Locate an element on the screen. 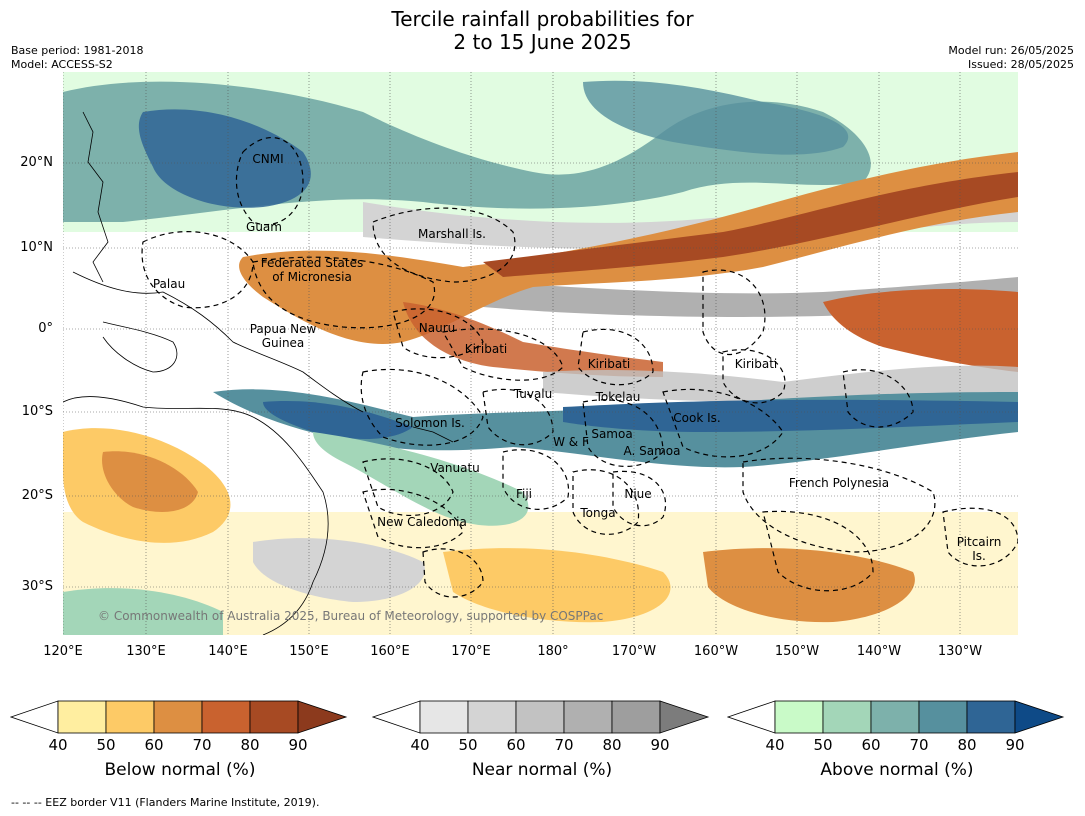 Image resolution: width=1085 pixels, height=816 pixels. label-fsm-line2: of Micronesia is located at coordinates (312, 277).